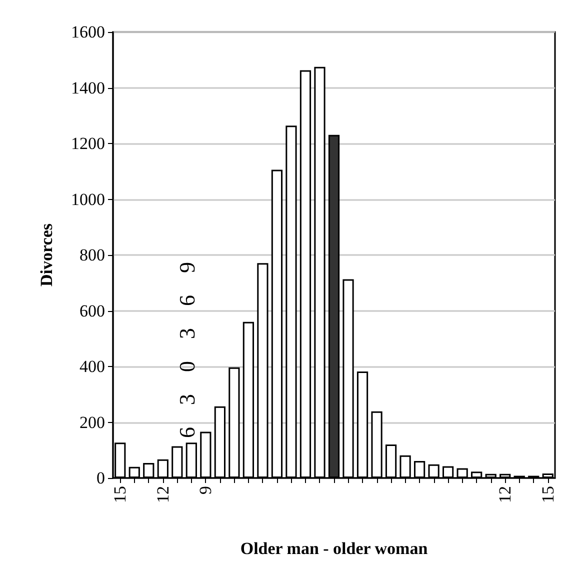 The image size is (572, 570). What do you see at coordinates (334, 548) in the screenshot?
I see `x-axis-title: Older man - older woman` at bounding box center [334, 548].